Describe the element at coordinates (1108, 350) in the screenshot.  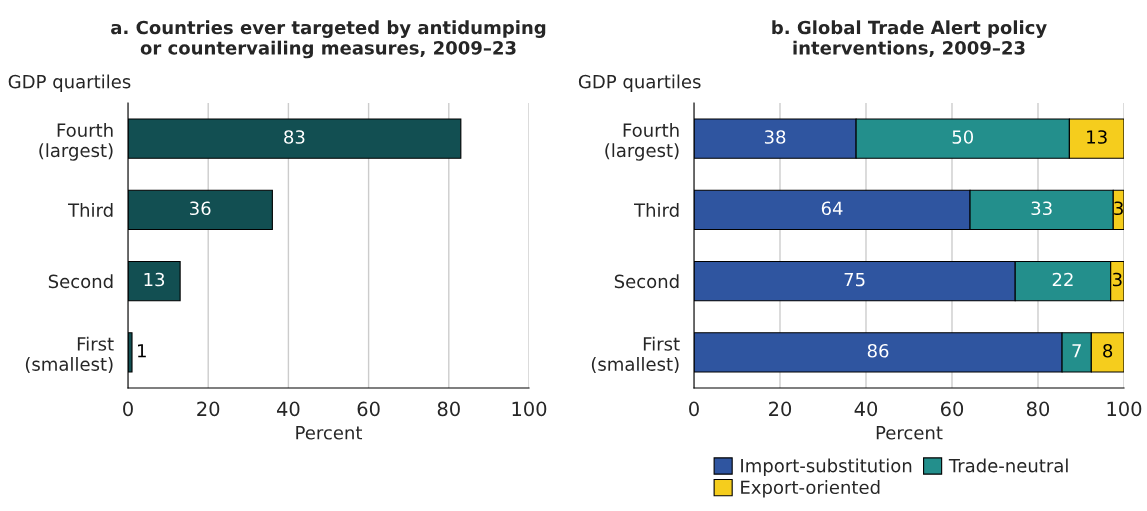
I see `data-label: 8` at that location.